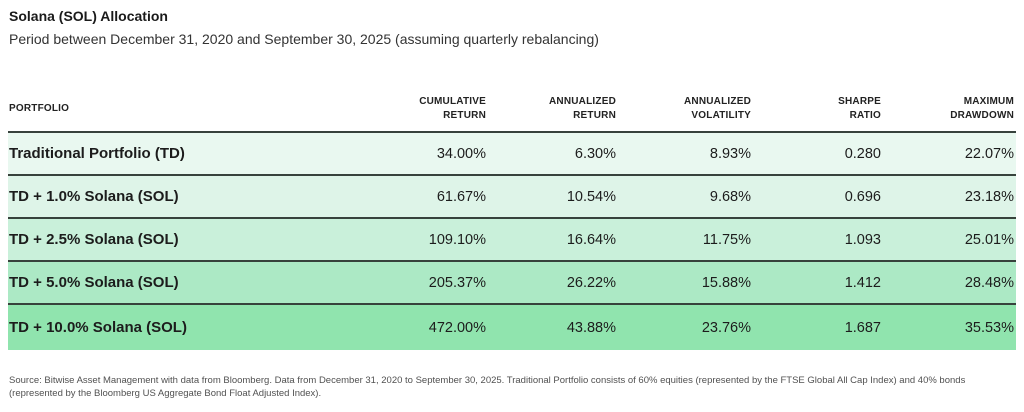 This screenshot has height=412, width=1024. I want to click on annualized-volatility-value: 23.76%, so click(726, 327).